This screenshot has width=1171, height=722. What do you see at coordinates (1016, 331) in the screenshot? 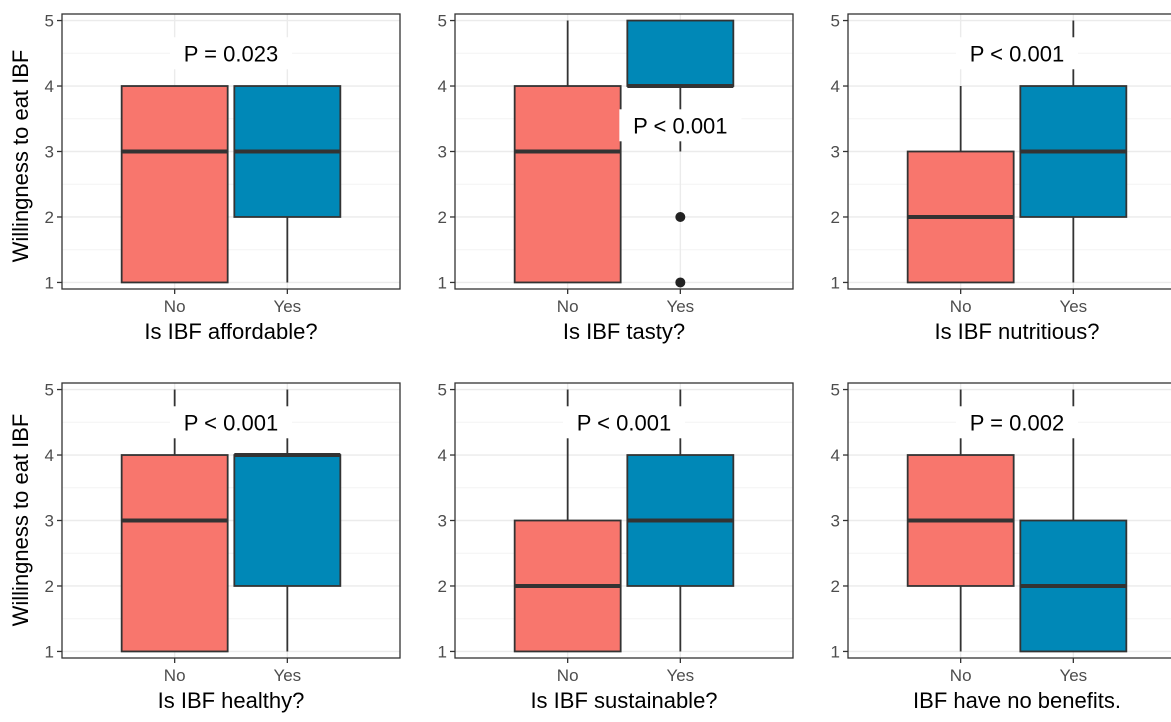
I see `x-axis-title: Is IBF nutritious?` at bounding box center [1016, 331].